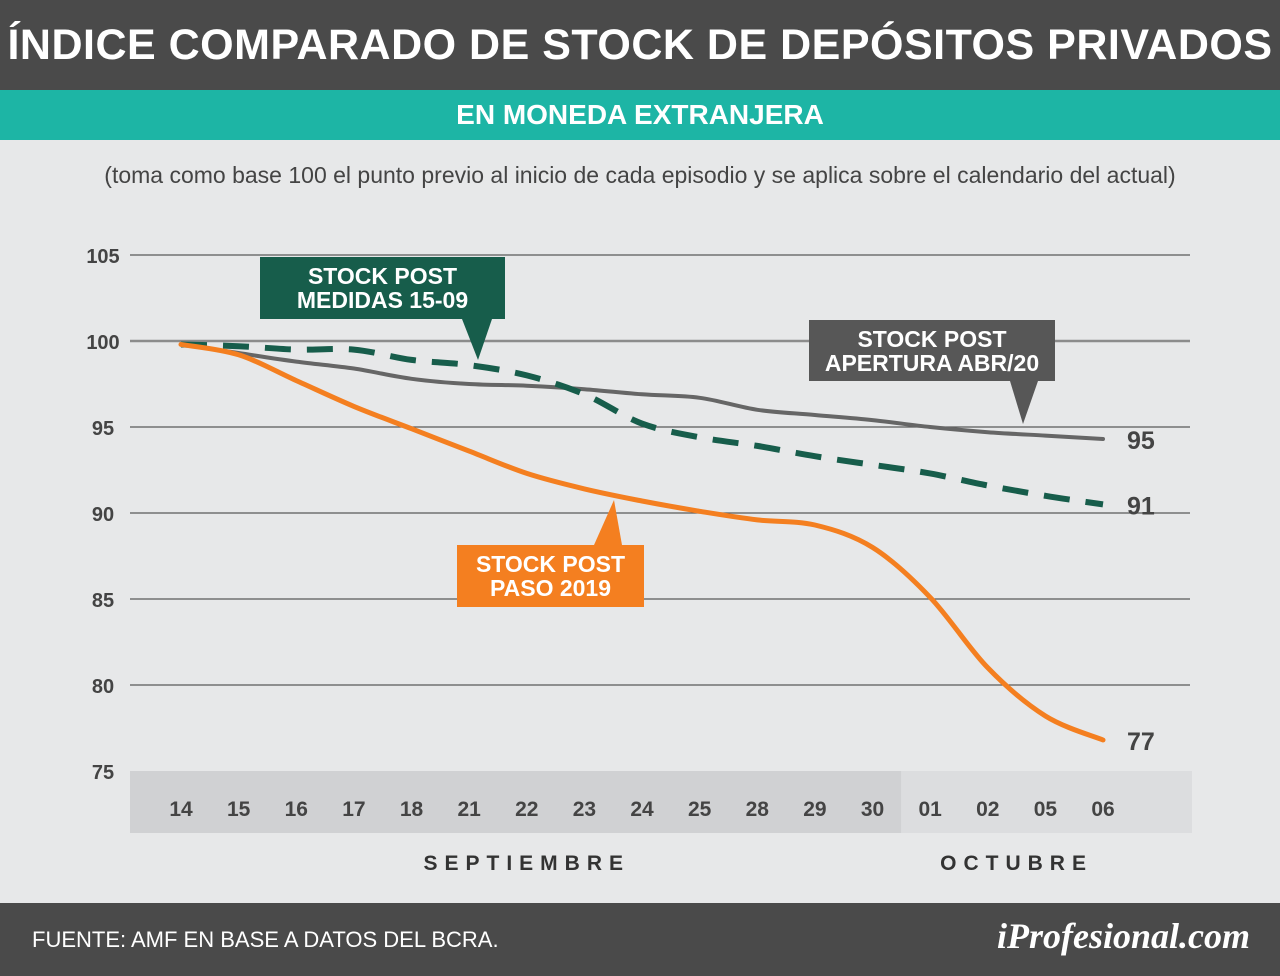  I want to click on y-tick-label: 105, so click(102, 257).